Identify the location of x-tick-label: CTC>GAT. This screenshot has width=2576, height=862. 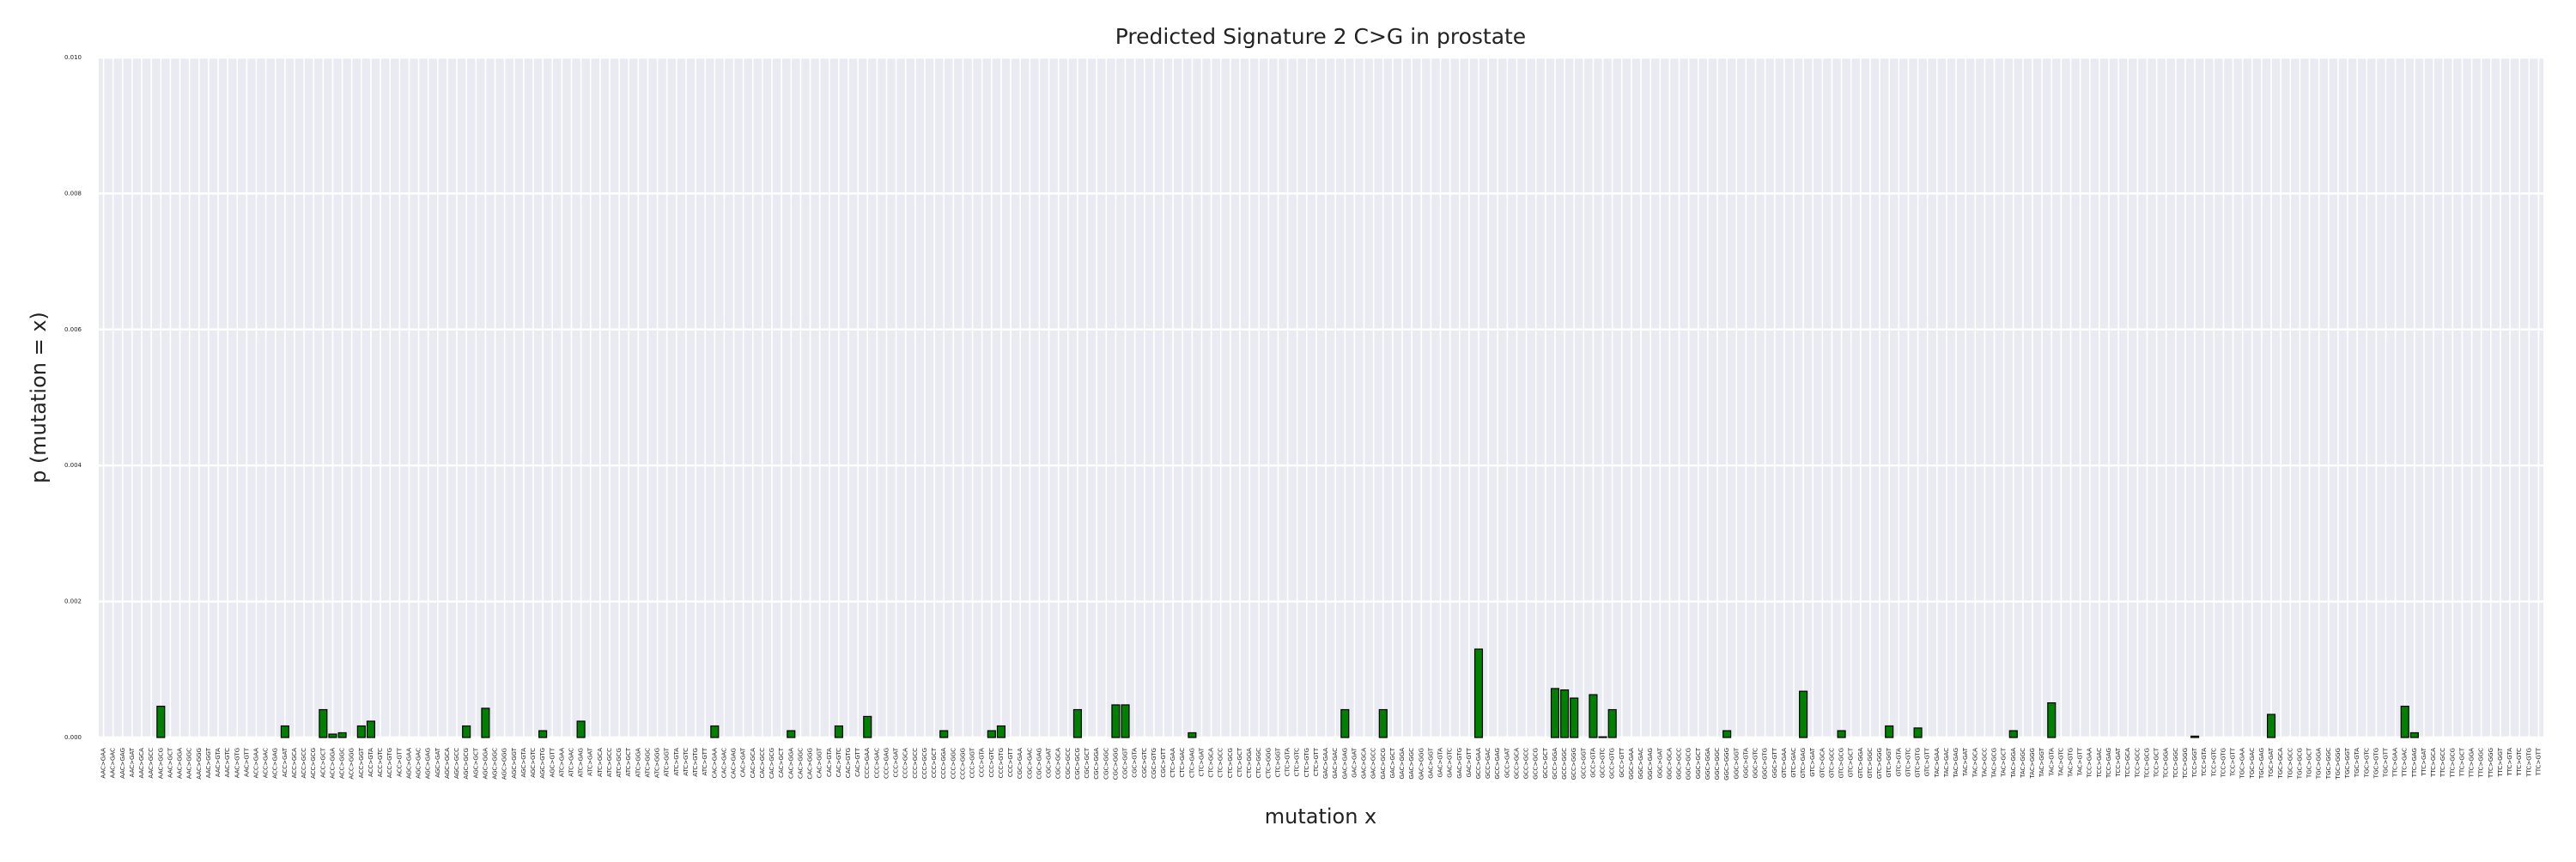
(1202, 761).